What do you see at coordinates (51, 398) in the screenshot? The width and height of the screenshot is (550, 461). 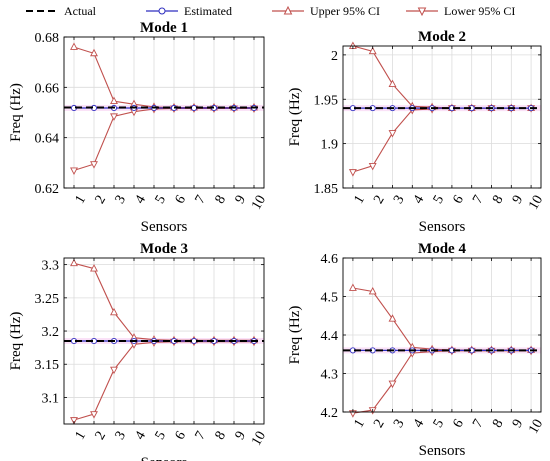 I see `y-tick-label: 3.1` at bounding box center [51, 398].